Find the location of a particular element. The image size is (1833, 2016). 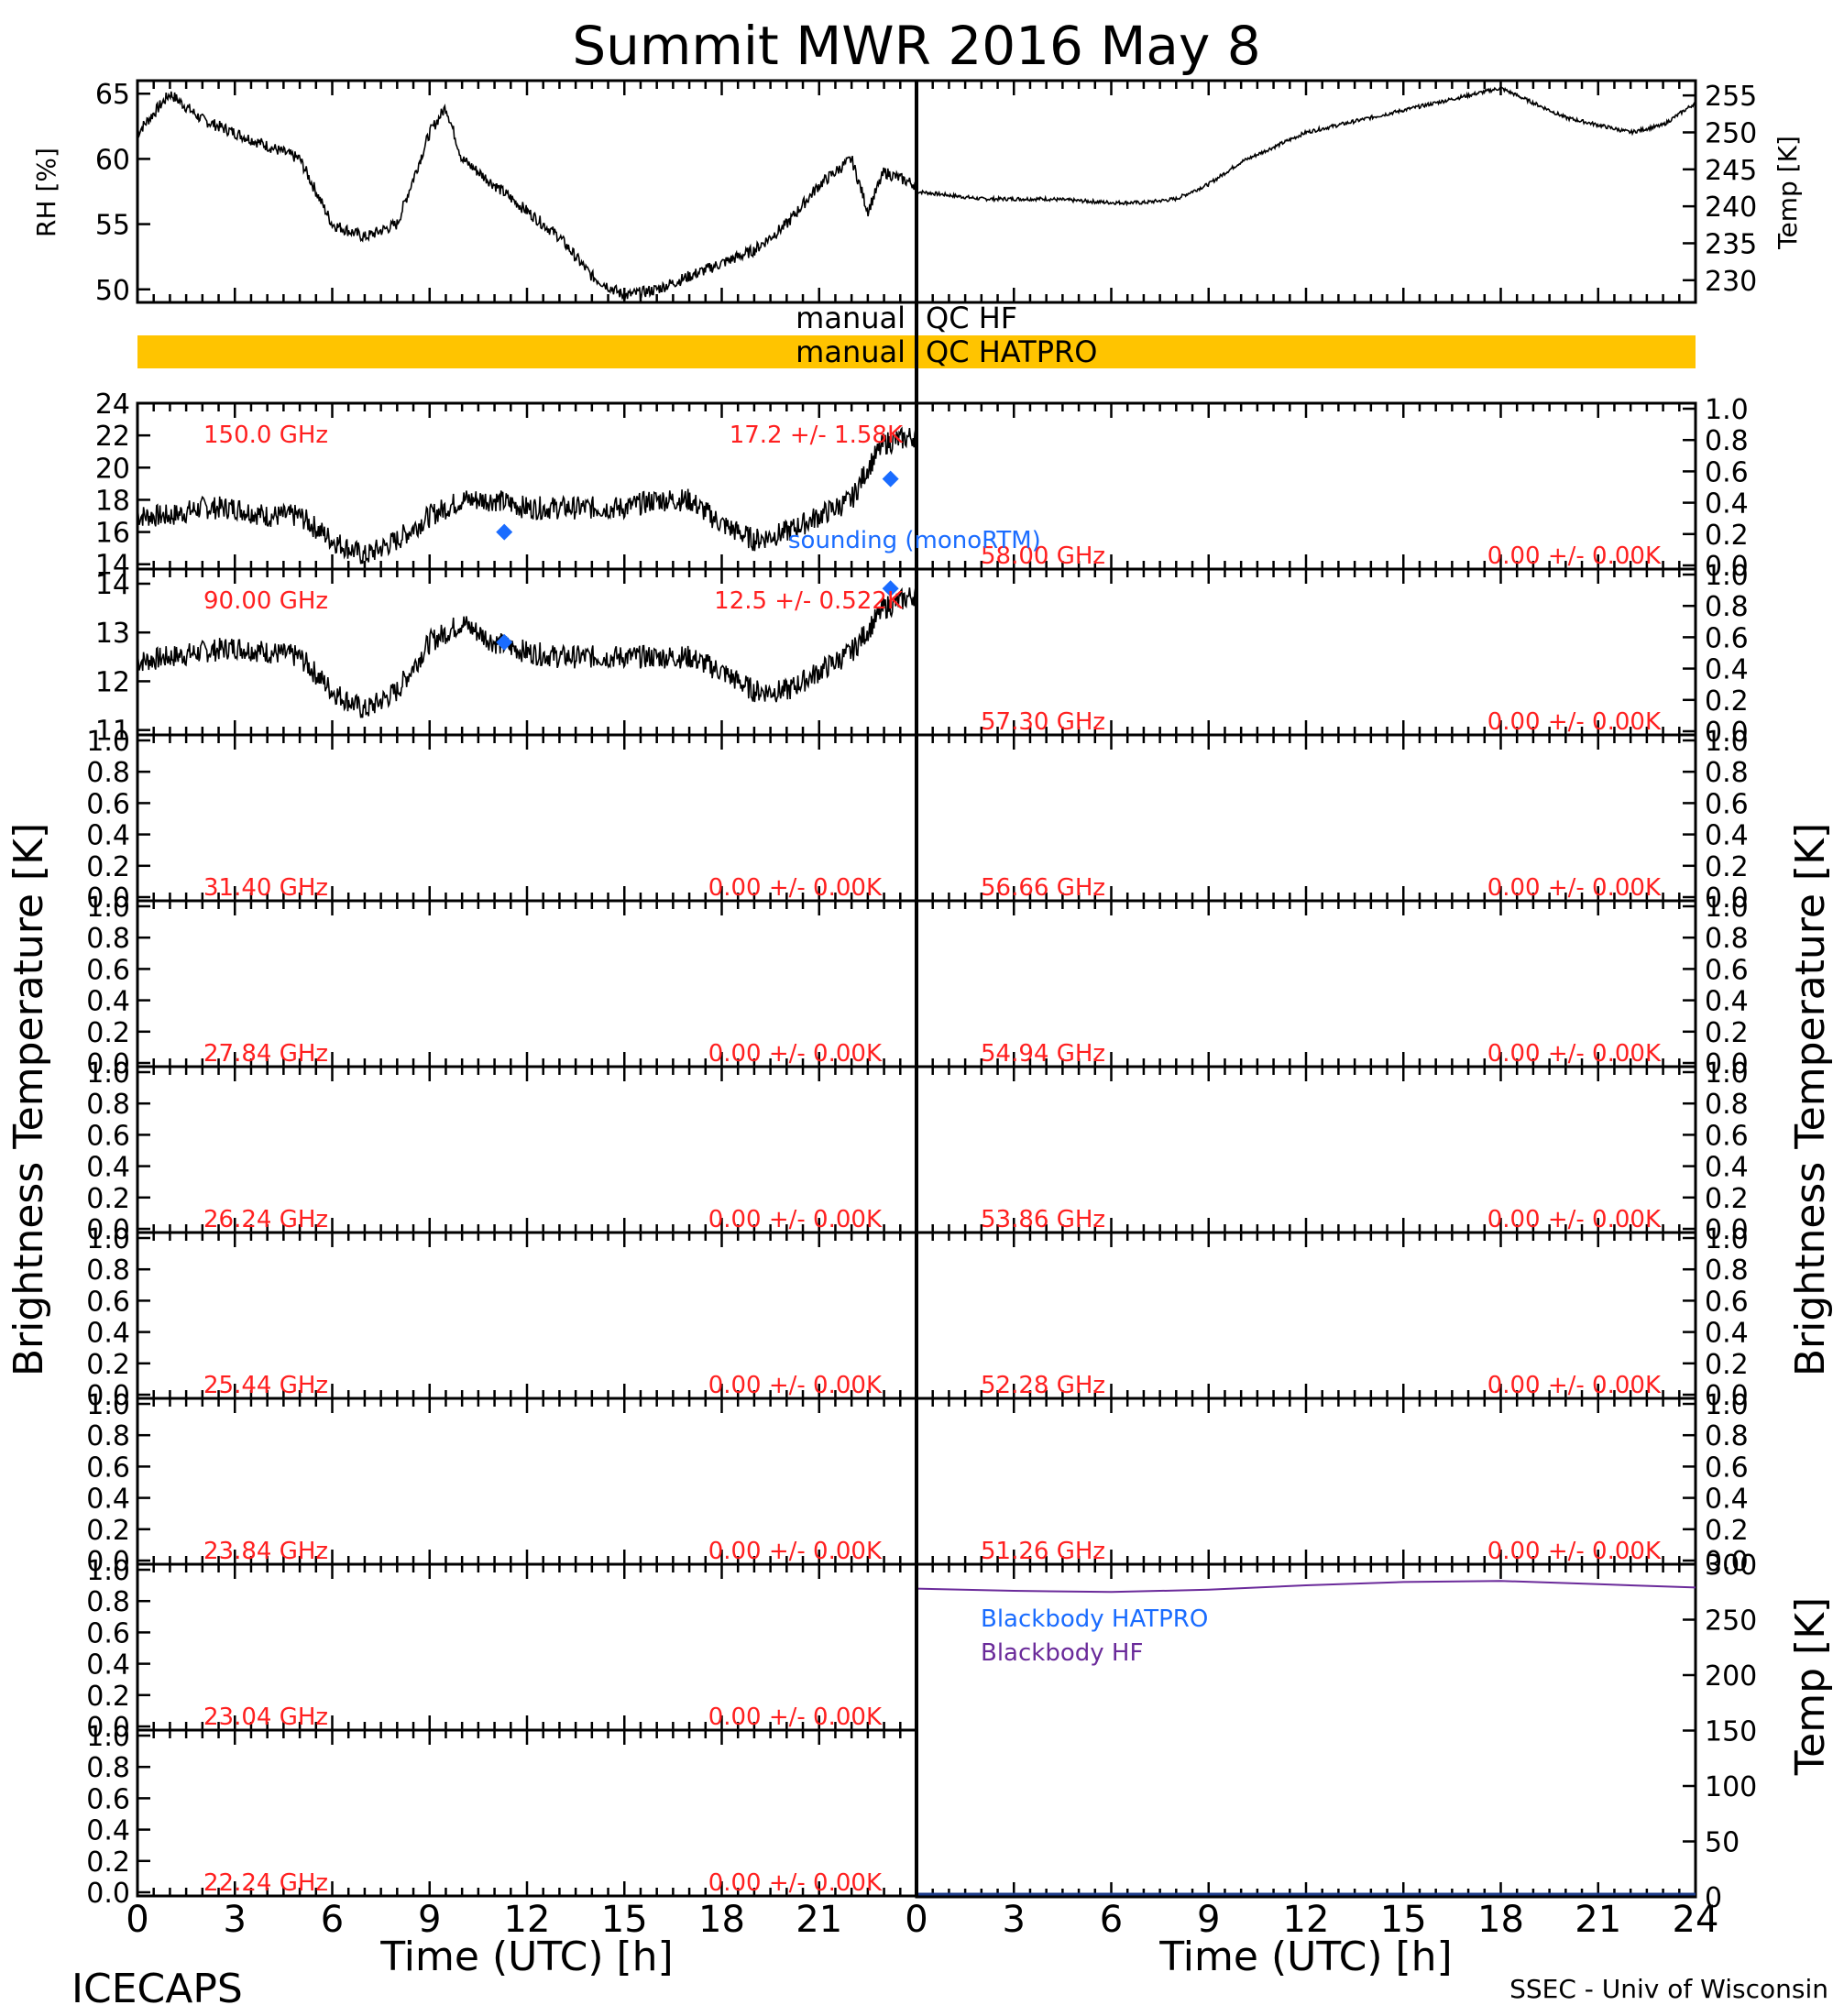

time-tick-label: 15 is located at coordinates (624, 1920).